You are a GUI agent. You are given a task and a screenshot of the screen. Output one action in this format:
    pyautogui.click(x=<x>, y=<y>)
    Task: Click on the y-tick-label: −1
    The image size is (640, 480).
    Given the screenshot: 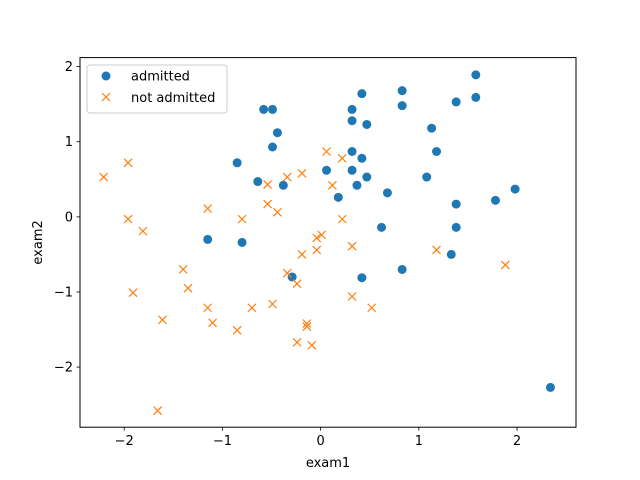 What is the action you would take?
    pyautogui.click(x=63, y=292)
    